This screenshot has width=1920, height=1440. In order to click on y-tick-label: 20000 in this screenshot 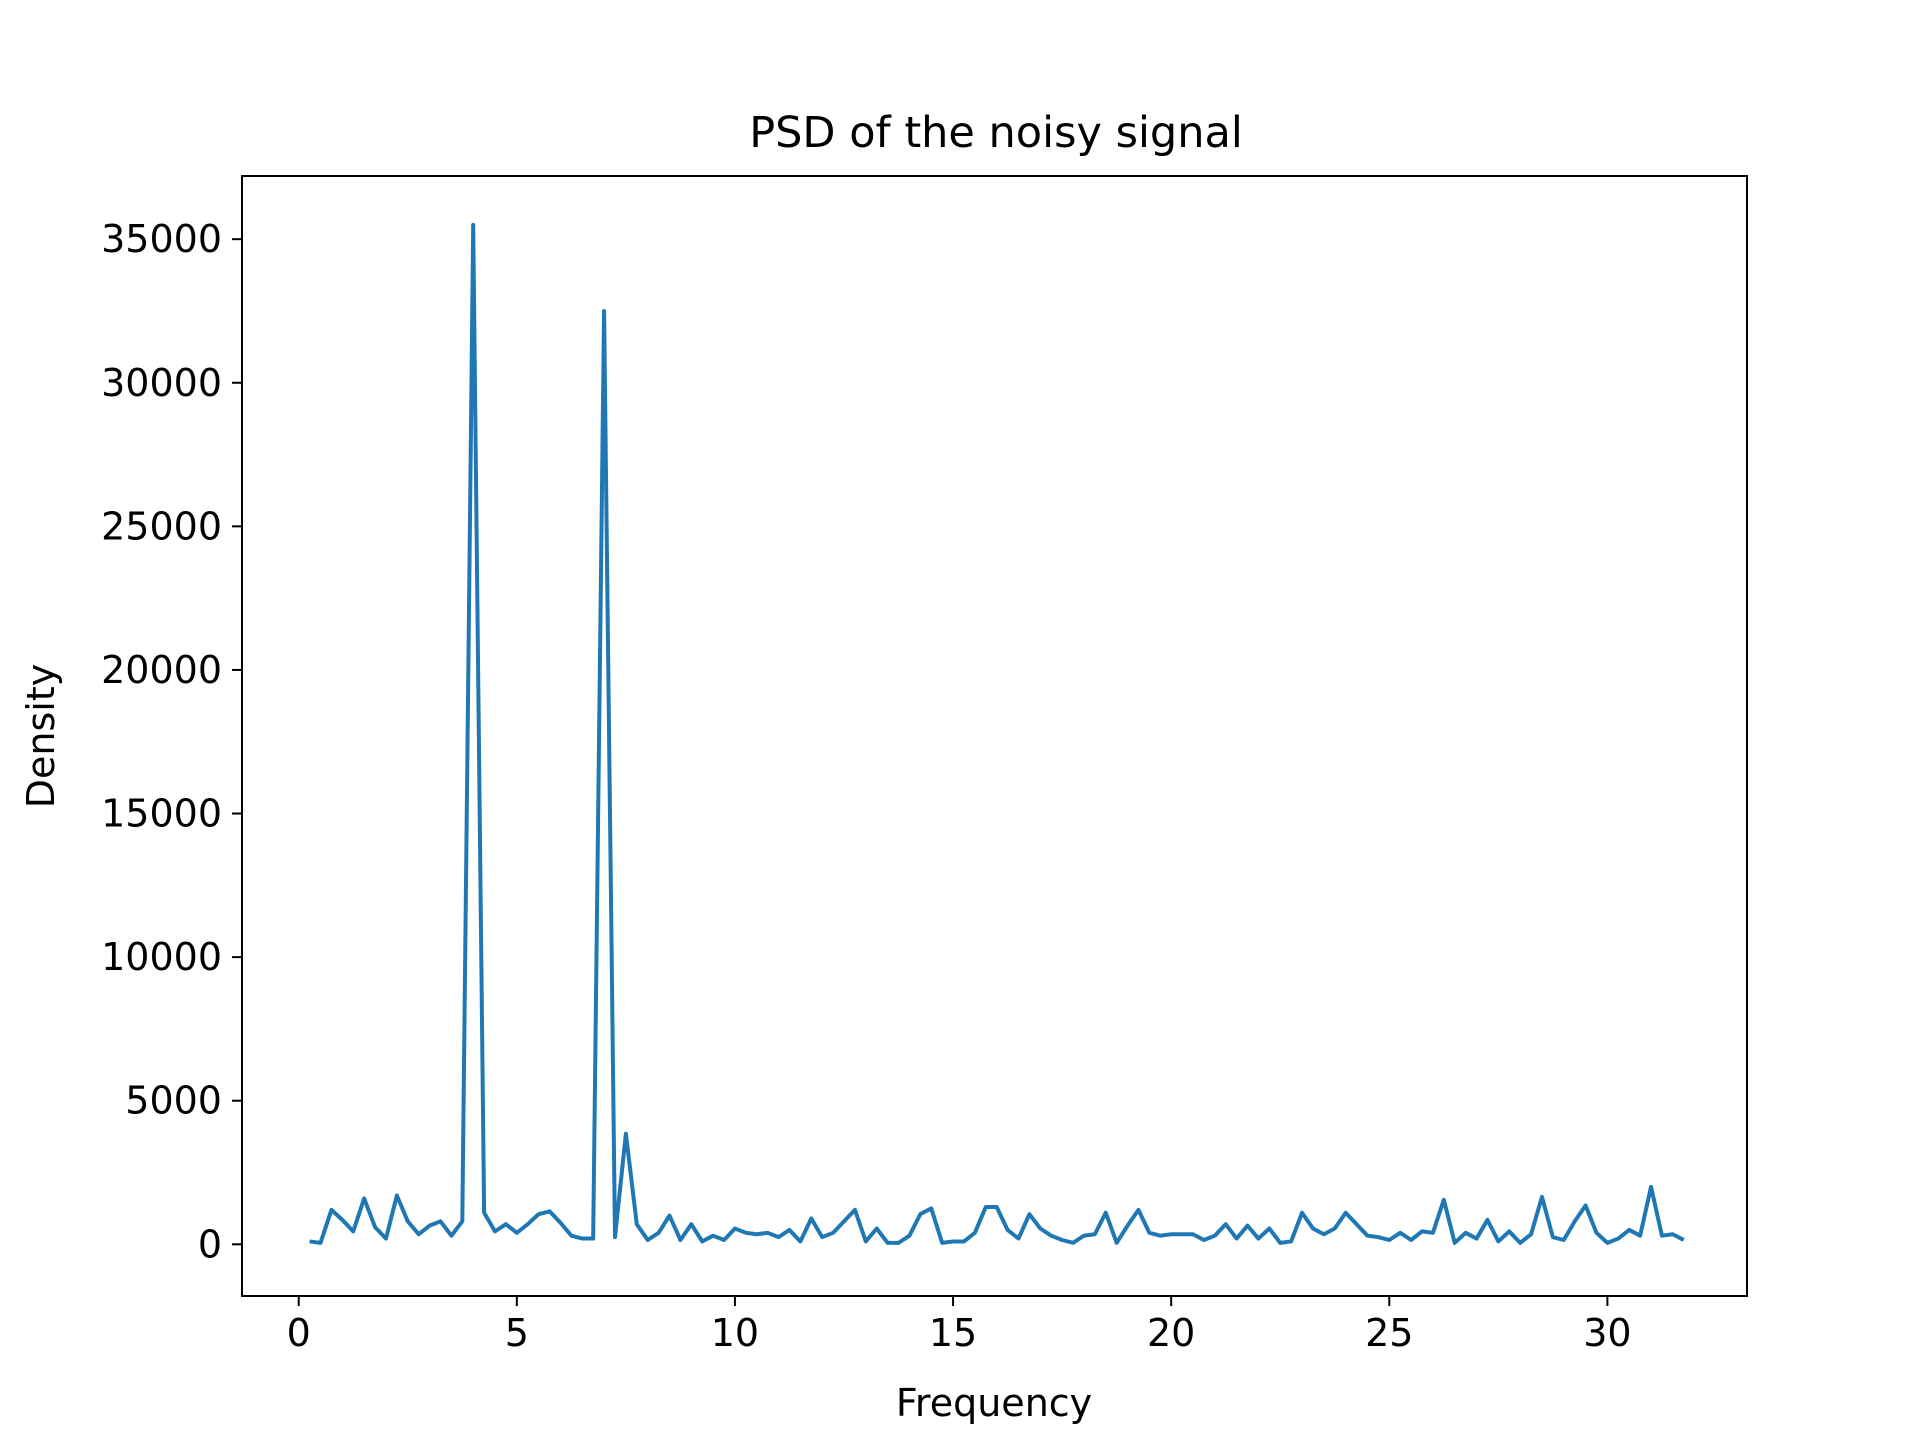, I will do `click(161, 670)`.